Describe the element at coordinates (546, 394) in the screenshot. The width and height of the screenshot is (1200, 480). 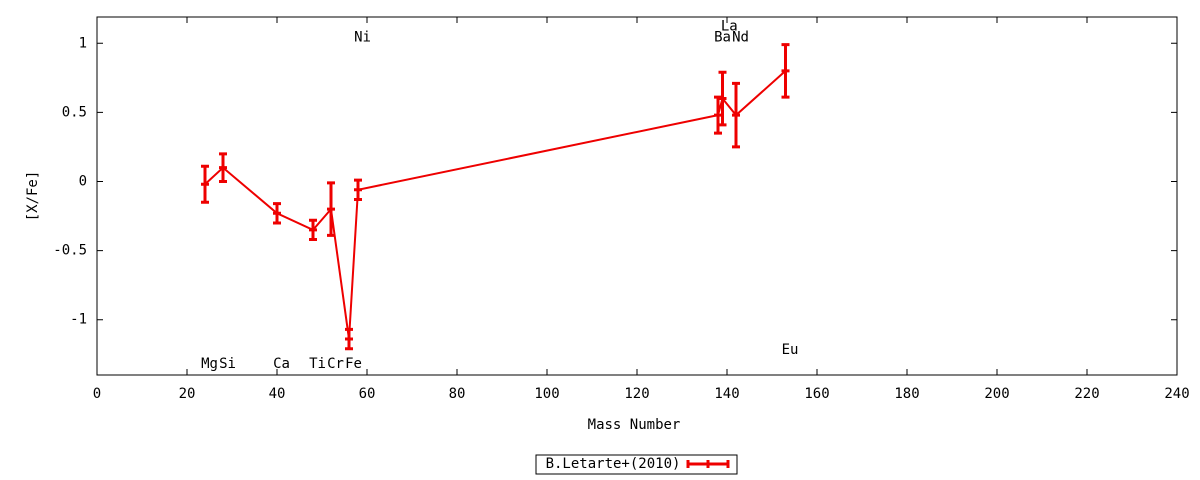
I see `x-tick-label: 100` at that location.